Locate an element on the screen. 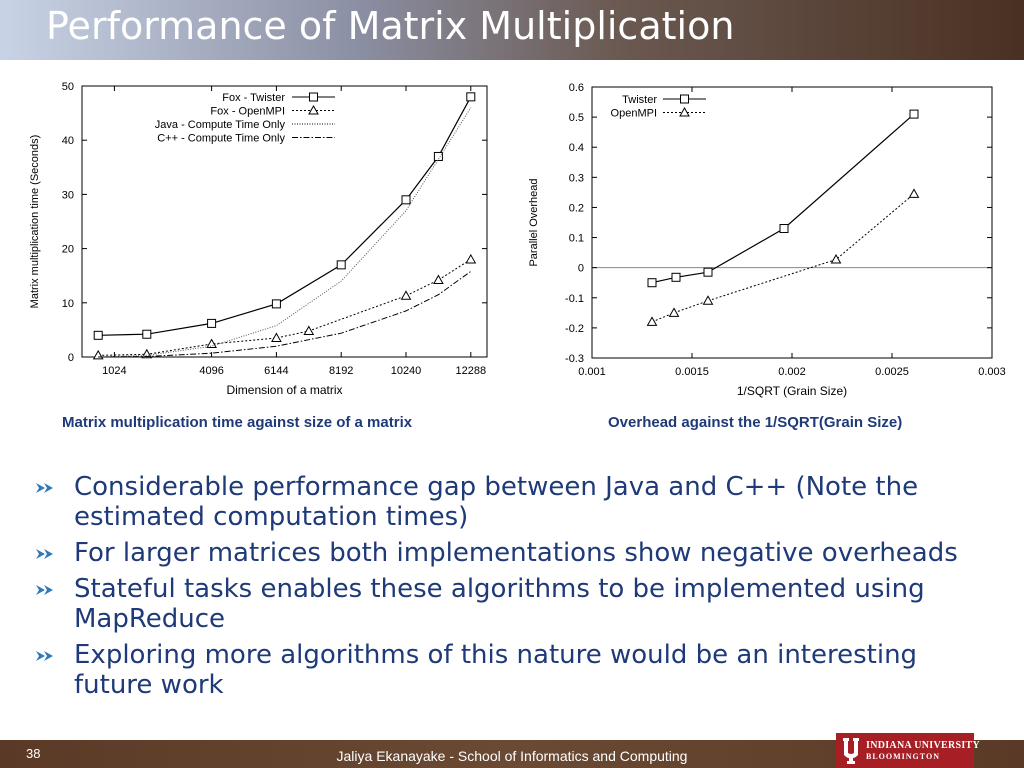 The image size is (1024, 768). plot-frame is located at coordinates (284, 221).